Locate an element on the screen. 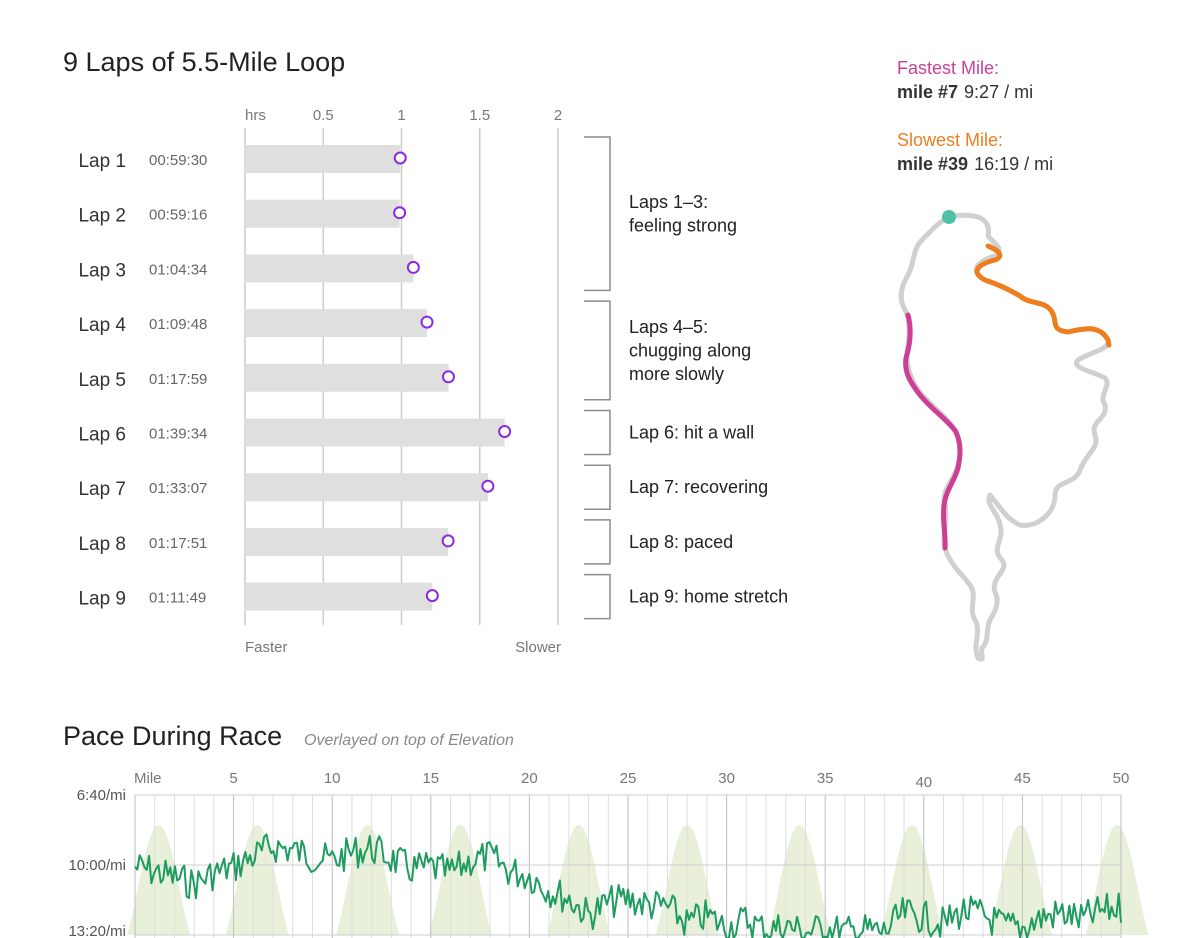  start-point-icon is located at coordinates (949, 217).